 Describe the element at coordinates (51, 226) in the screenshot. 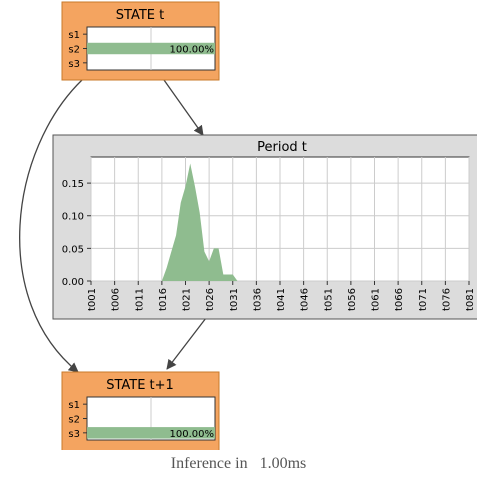

I see `edge-state-t-to-state-t1` at that location.